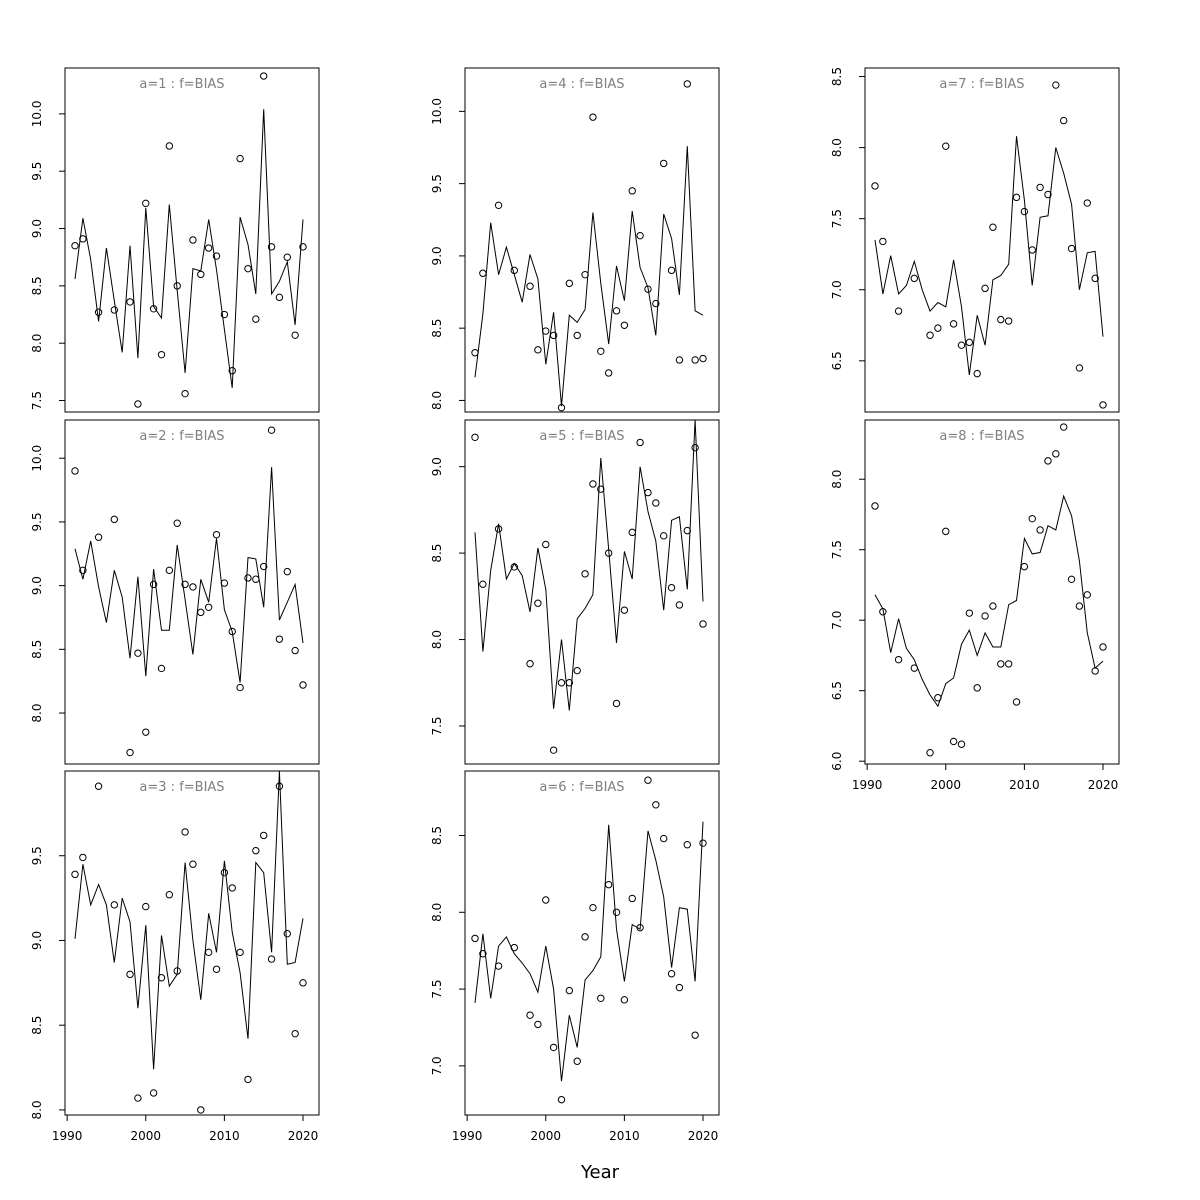 This screenshot has height=1200, width=1200. What do you see at coordinates (37, 458) in the screenshot?
I see `y-tick-label: 10.0` at bounding box center [37, 458].